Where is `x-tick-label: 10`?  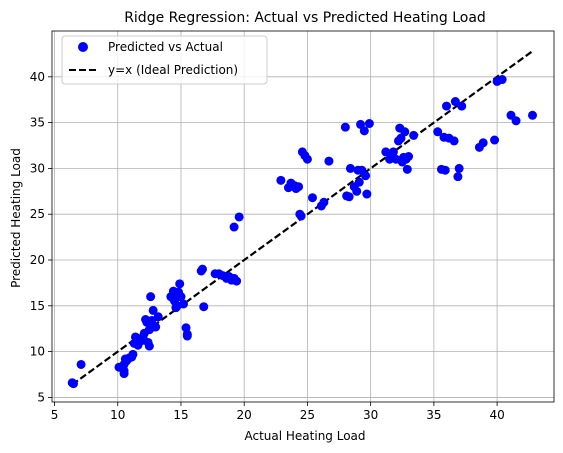
x-tick-label: 10 is located at coordinates (117, 415).